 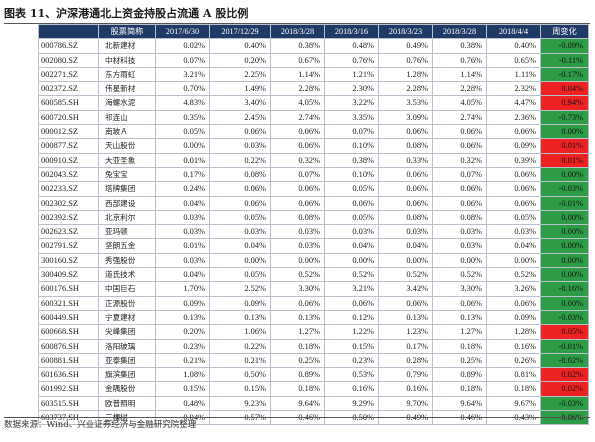 I want to click on stock-code-cell: 002271.SZ, so click(x=68, y=74).